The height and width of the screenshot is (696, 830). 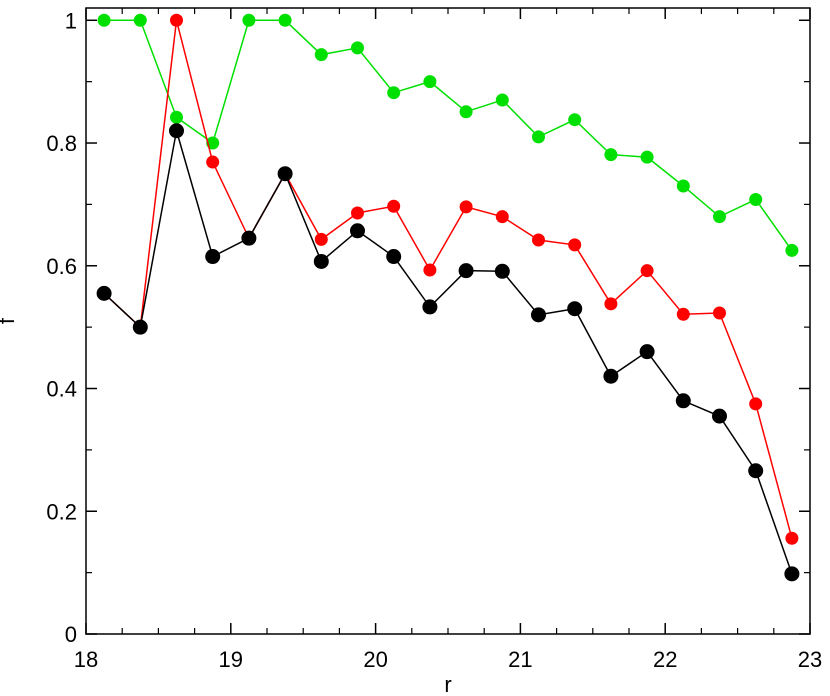 I want to click on x-axis-label: r, so click(x=447, y=684).